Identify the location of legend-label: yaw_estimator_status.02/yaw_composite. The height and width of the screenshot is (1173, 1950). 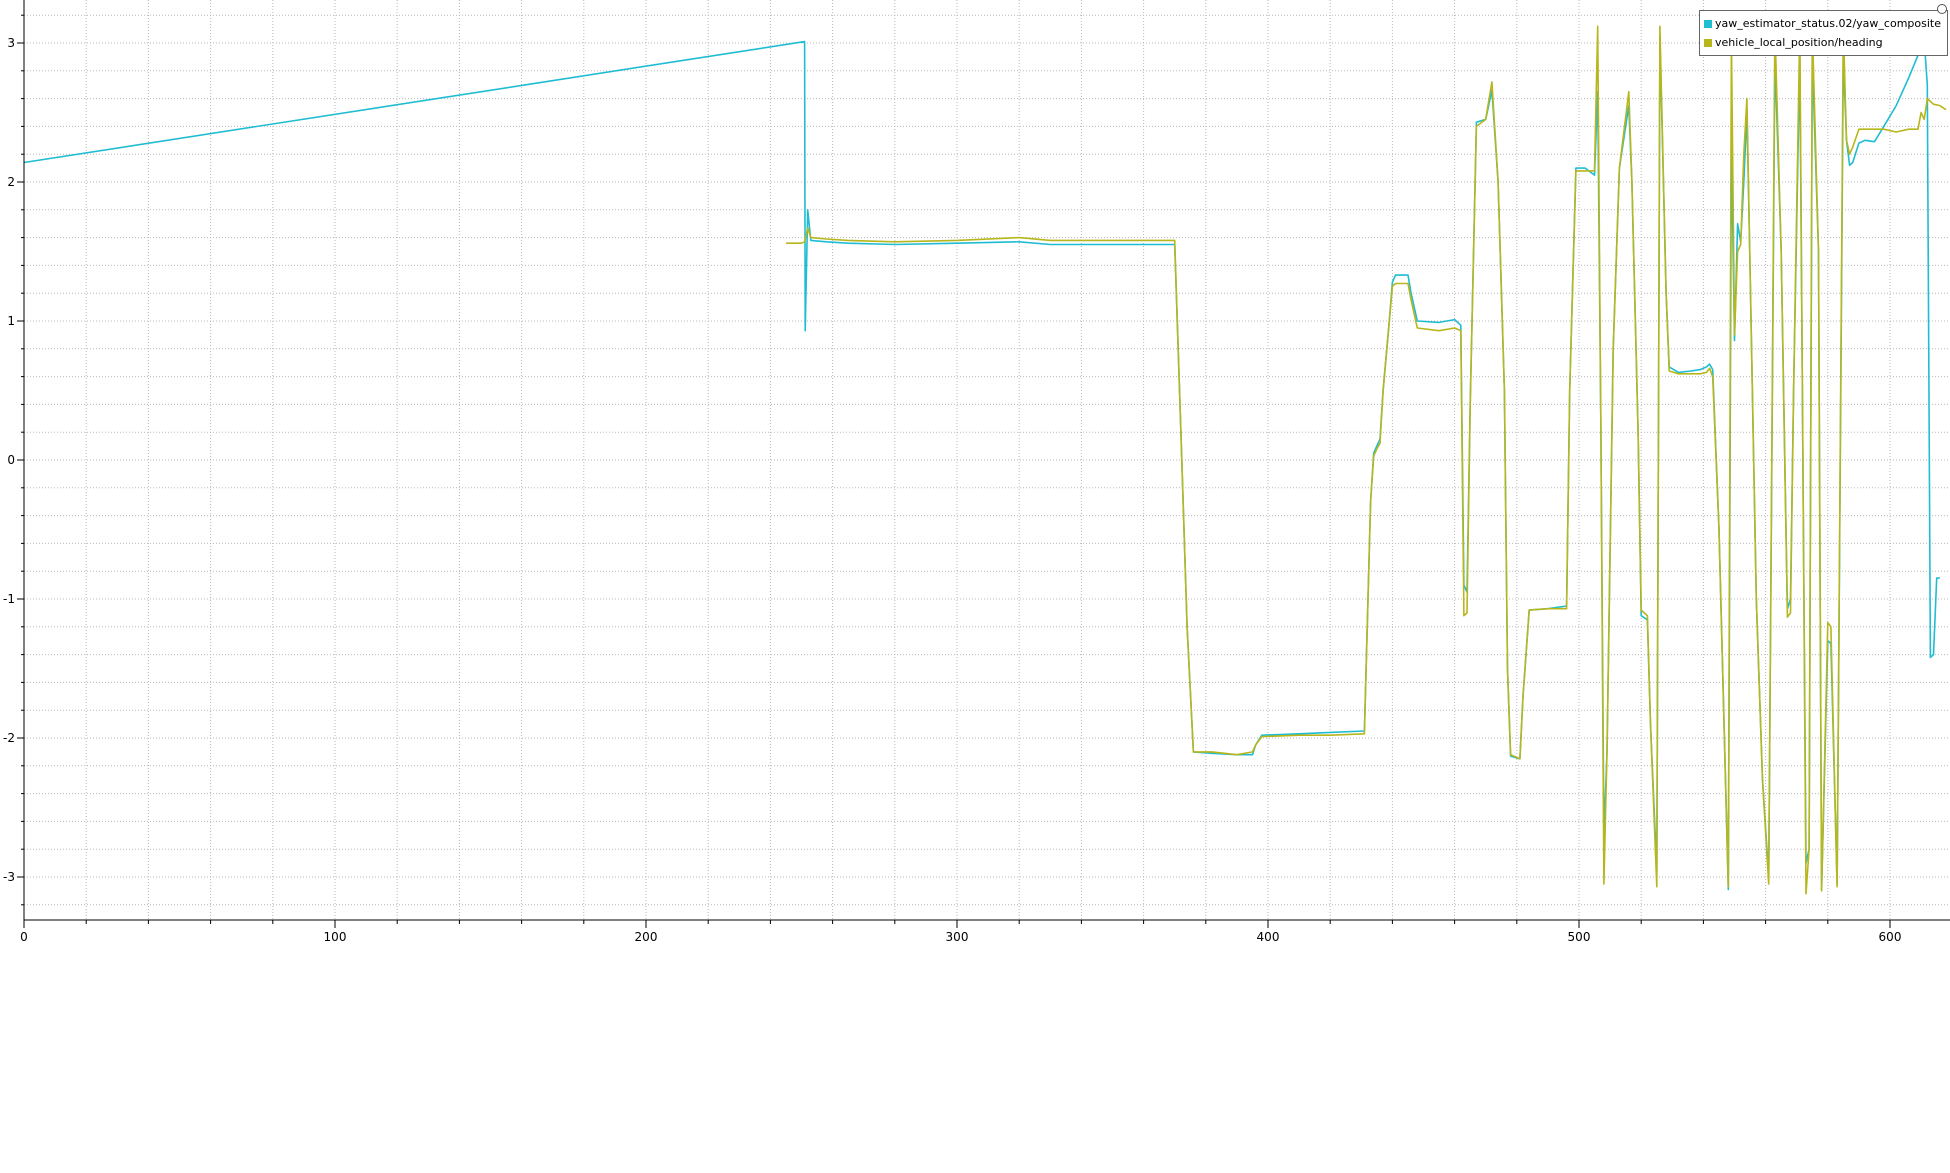
(1828, 23).